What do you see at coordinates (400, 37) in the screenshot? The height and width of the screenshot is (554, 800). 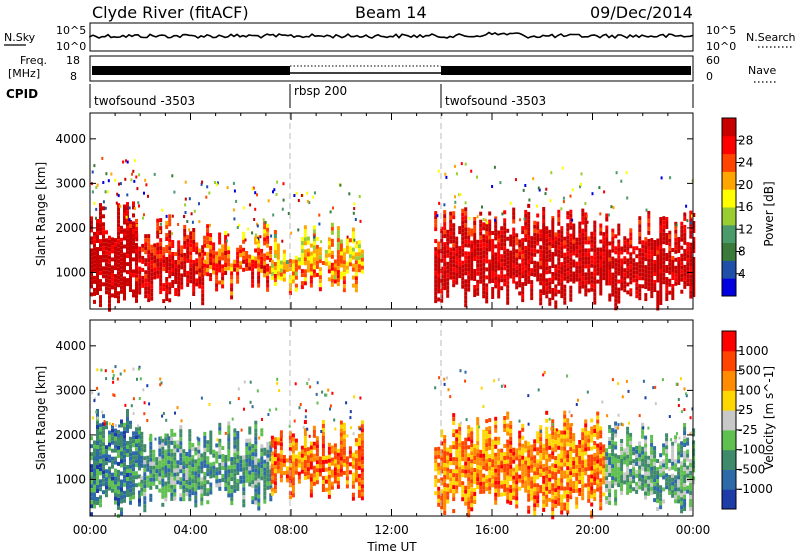 I see `noise-panel: 10^5 10^0 10^5 10^0 N.Sky N.Search` at bounding box center [400, 37].